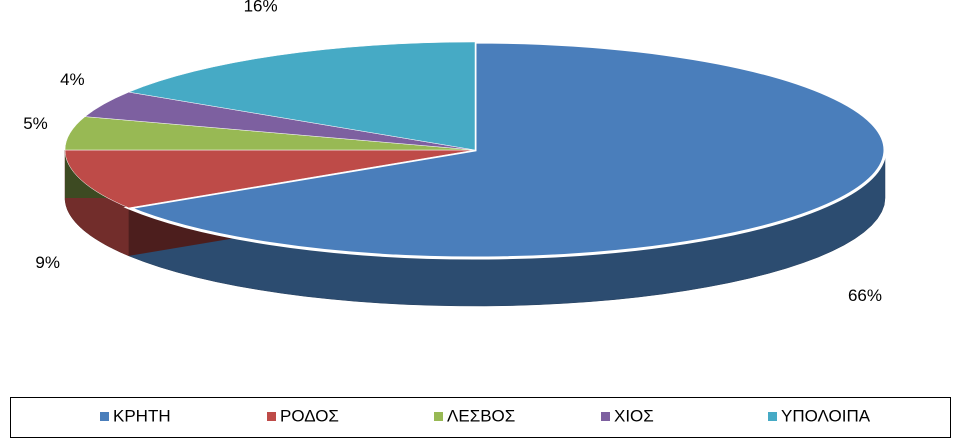  Describe the element at coordinates (72, 79) in the screenshot. I see `data-label: 4%` at that location.